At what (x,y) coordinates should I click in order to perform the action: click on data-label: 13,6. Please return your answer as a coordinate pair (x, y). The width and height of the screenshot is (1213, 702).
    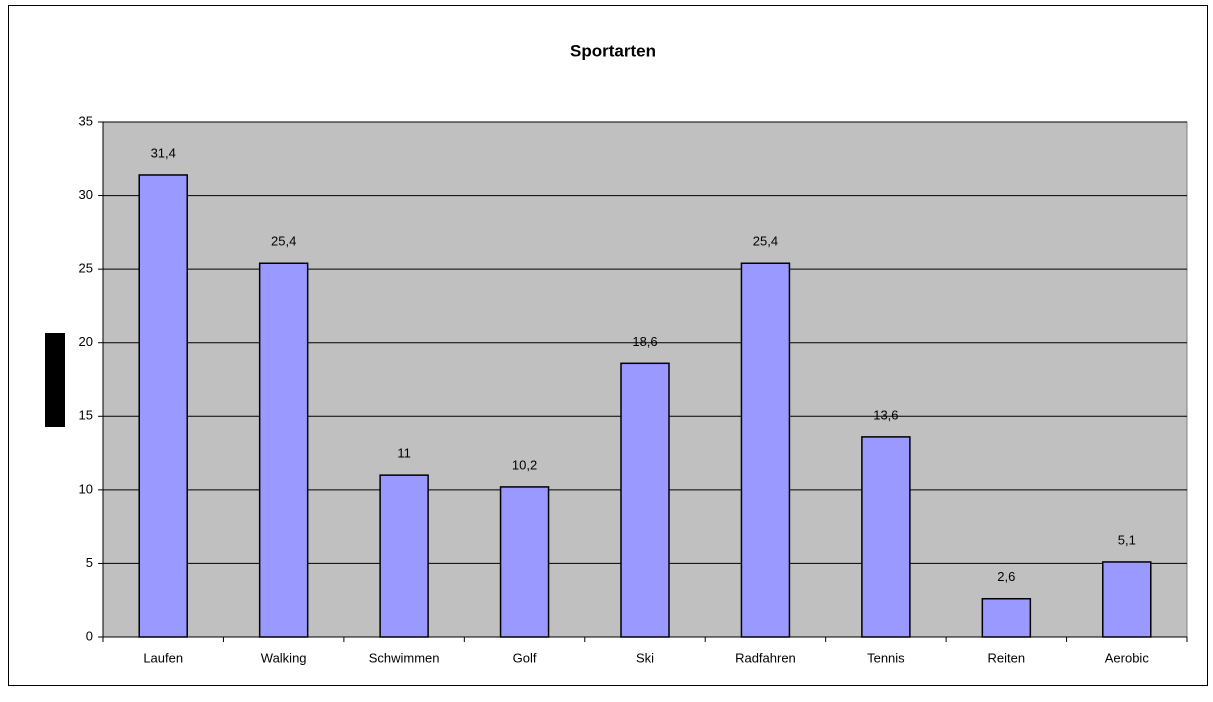
    Looking at the image, I should click on (885, 414).